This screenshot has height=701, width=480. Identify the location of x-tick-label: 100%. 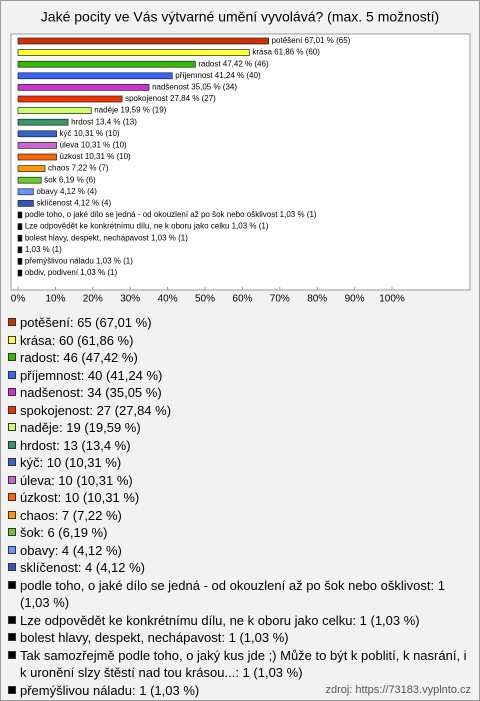
(392, 299).